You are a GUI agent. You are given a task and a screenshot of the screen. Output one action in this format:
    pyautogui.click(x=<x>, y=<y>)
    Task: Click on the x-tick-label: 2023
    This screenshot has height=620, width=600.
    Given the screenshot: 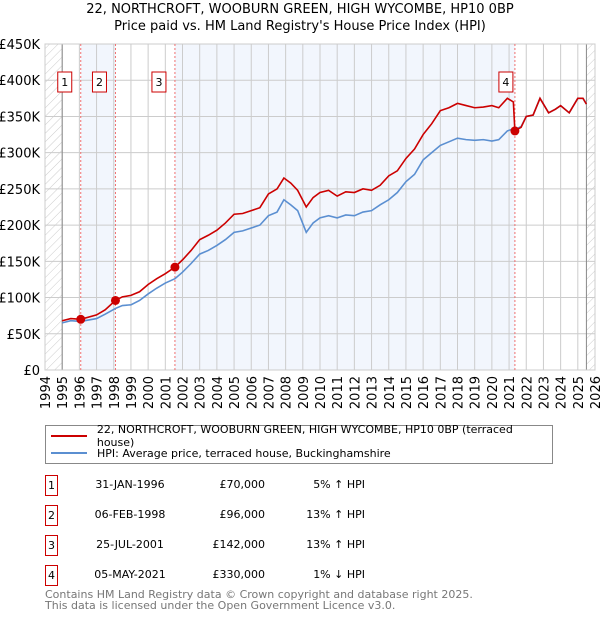 What is the action you would take?
    pyautogui.click(x=544, y=392)
    